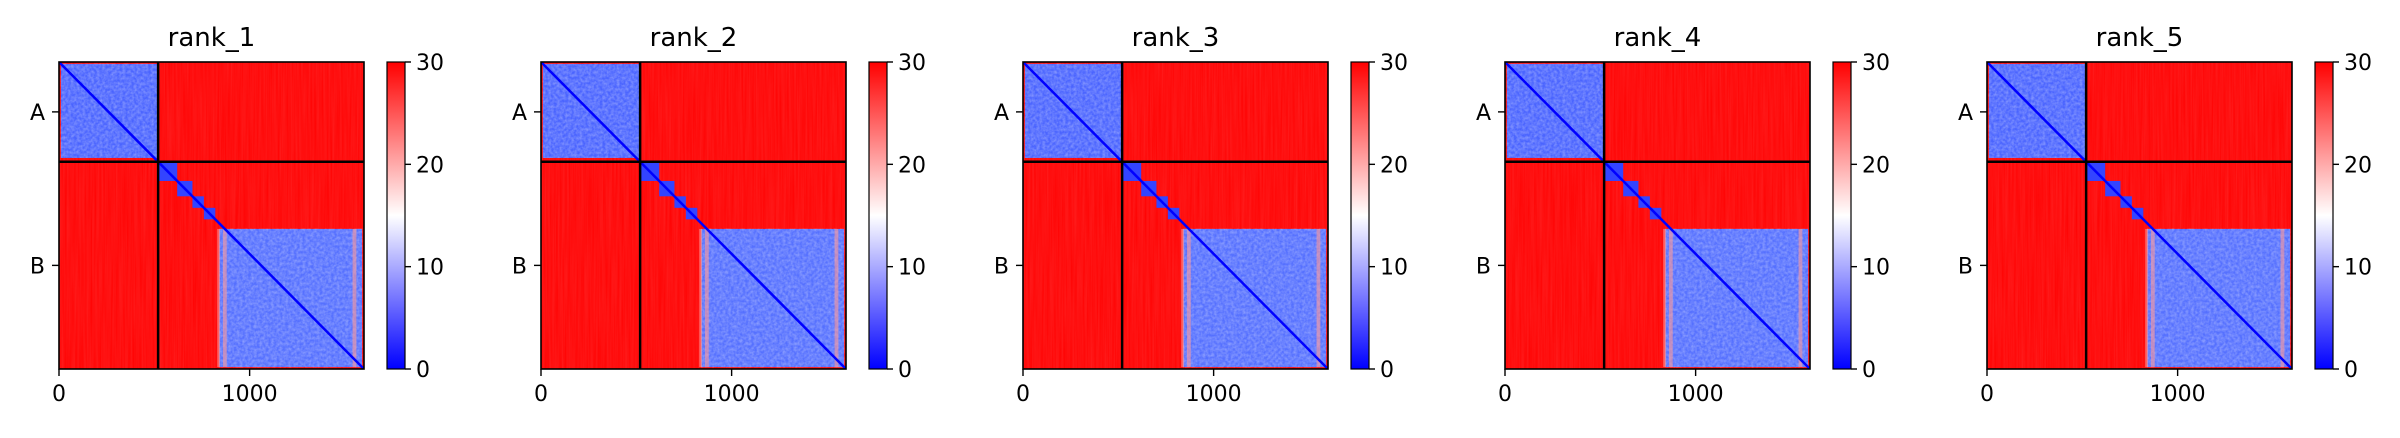 The width and height of the screenshot is (2400, 438). I want to click on panel-title: rank_3, so click(1176, 38).